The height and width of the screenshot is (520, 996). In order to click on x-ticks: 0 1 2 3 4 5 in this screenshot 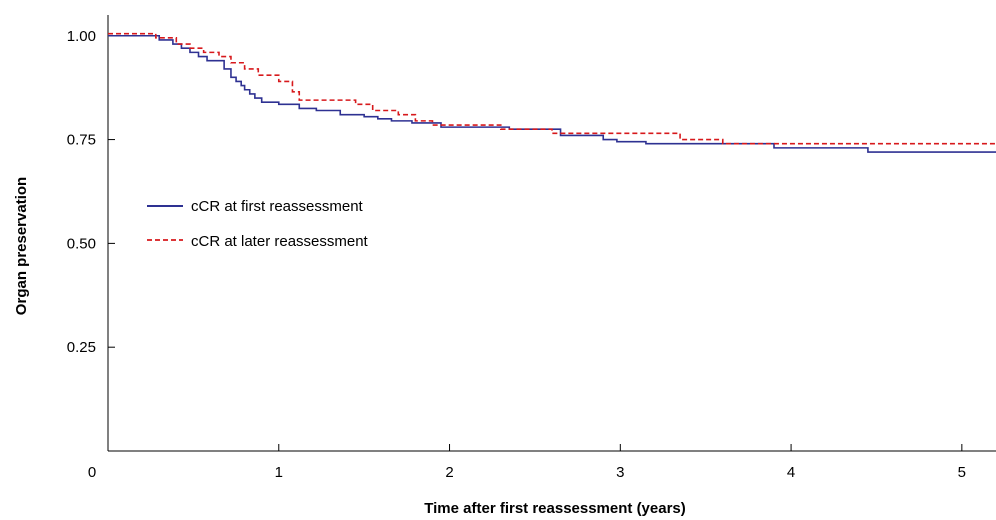, I will do `click(527, 462)`.